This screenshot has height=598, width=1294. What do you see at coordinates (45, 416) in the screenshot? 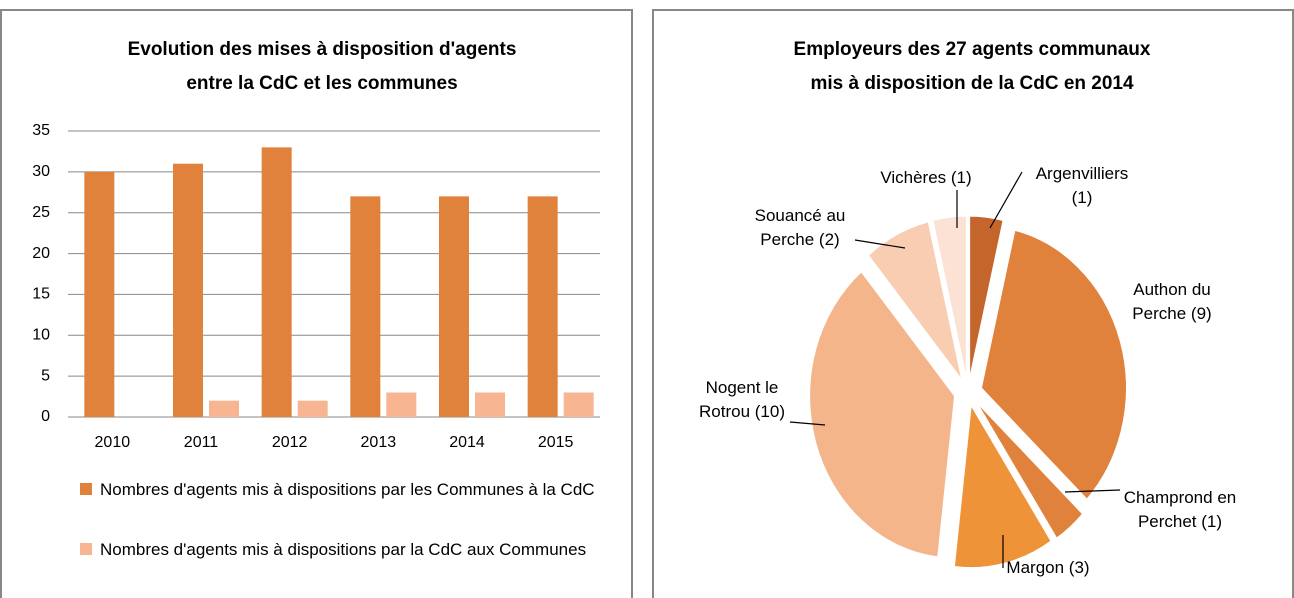
I see `y-tick-label: 0` at bounding box center [45, 416].